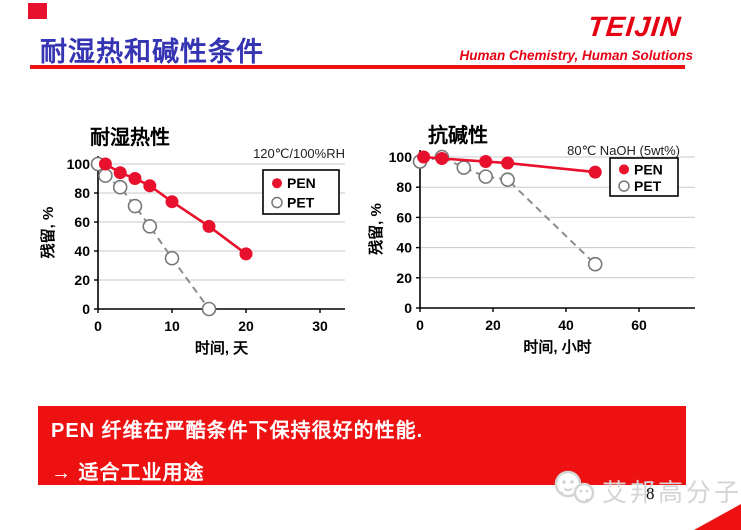 This screenshot has height=530, width=741. Describe the element at coordinates (130, 137) in the screenshot. I see `chart-title: 耐湿热性` at that location.